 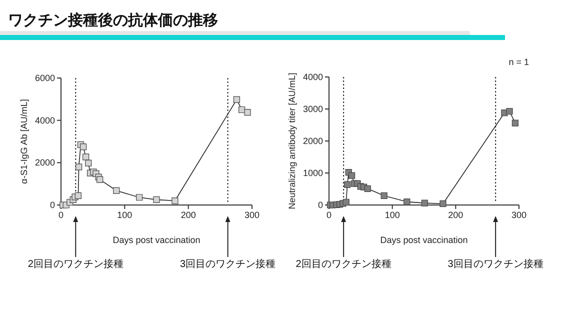 I want to click on y-axis-title: α-S1-IgG Ab [AU/mL], so click(x=24, y=141).